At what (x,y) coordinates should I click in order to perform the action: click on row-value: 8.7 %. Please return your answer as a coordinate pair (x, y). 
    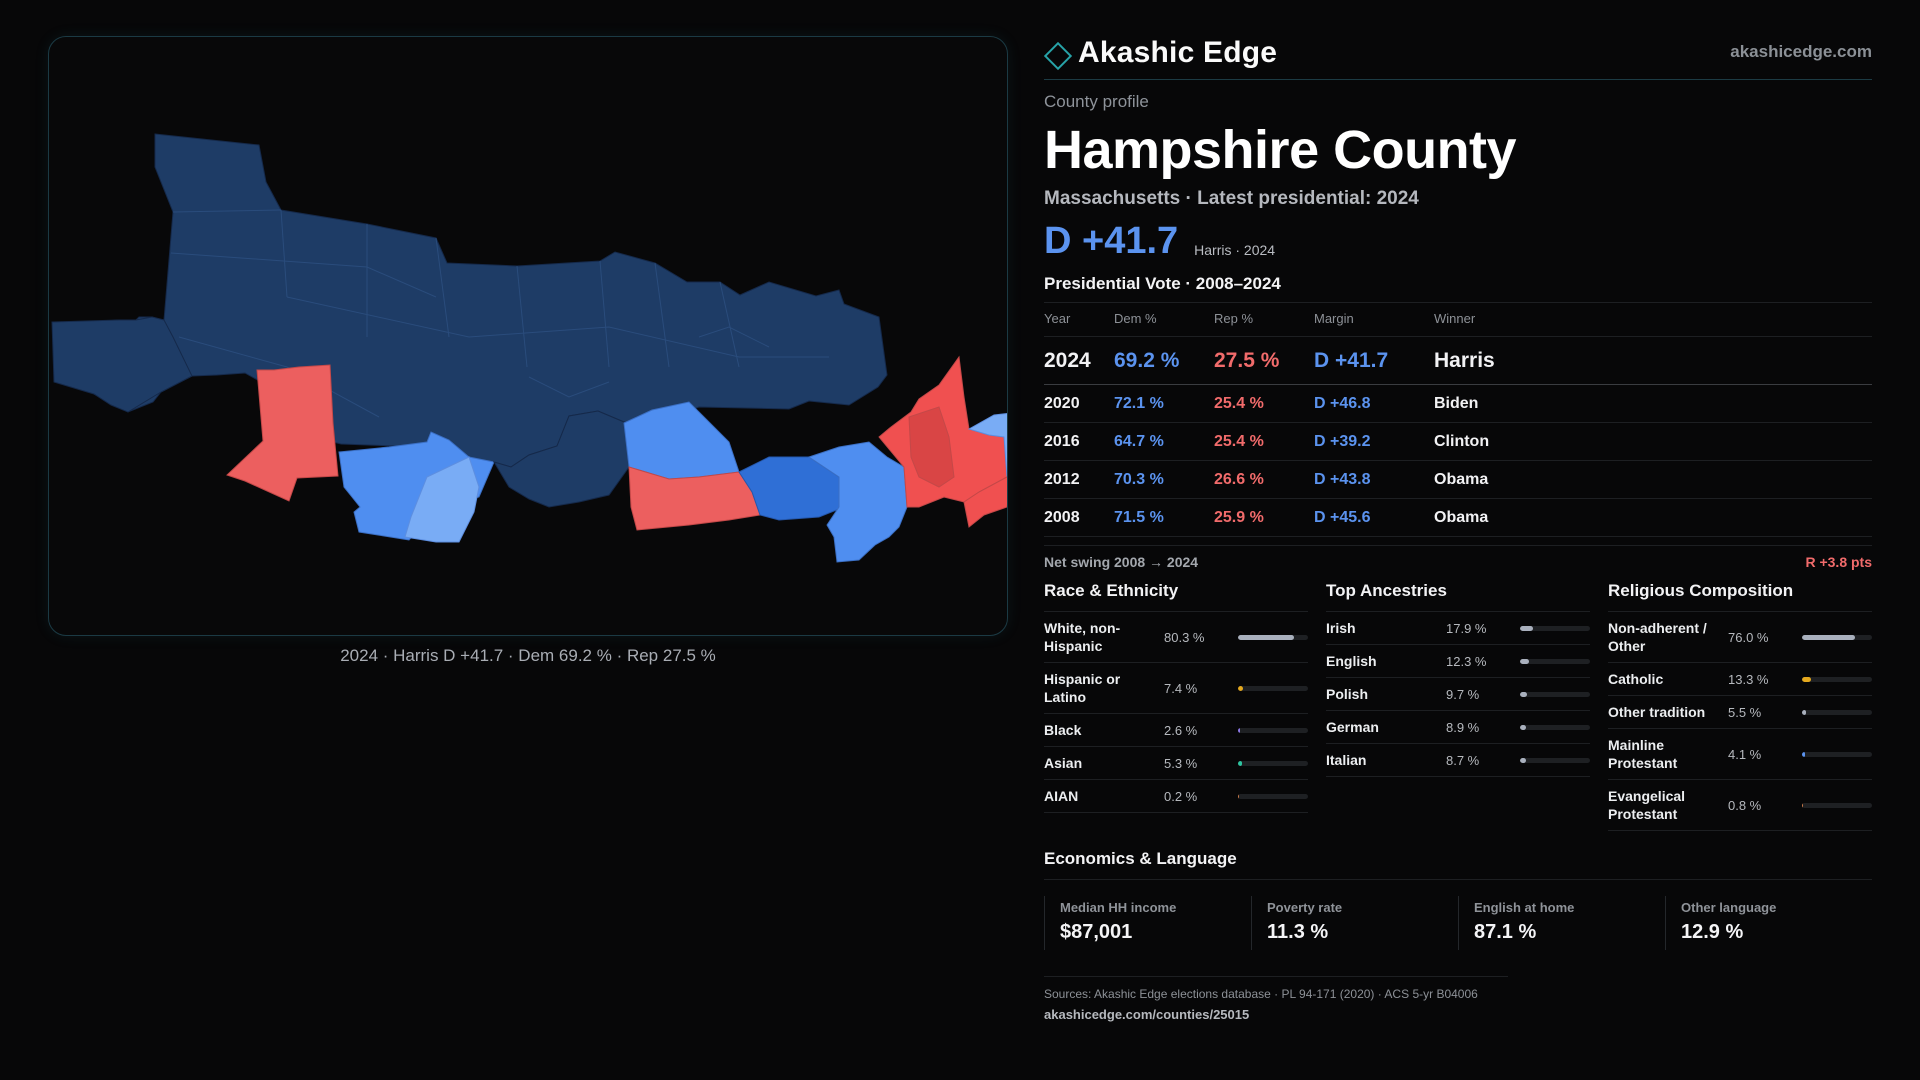
    Looking at the image, I should click on (1463, 760).